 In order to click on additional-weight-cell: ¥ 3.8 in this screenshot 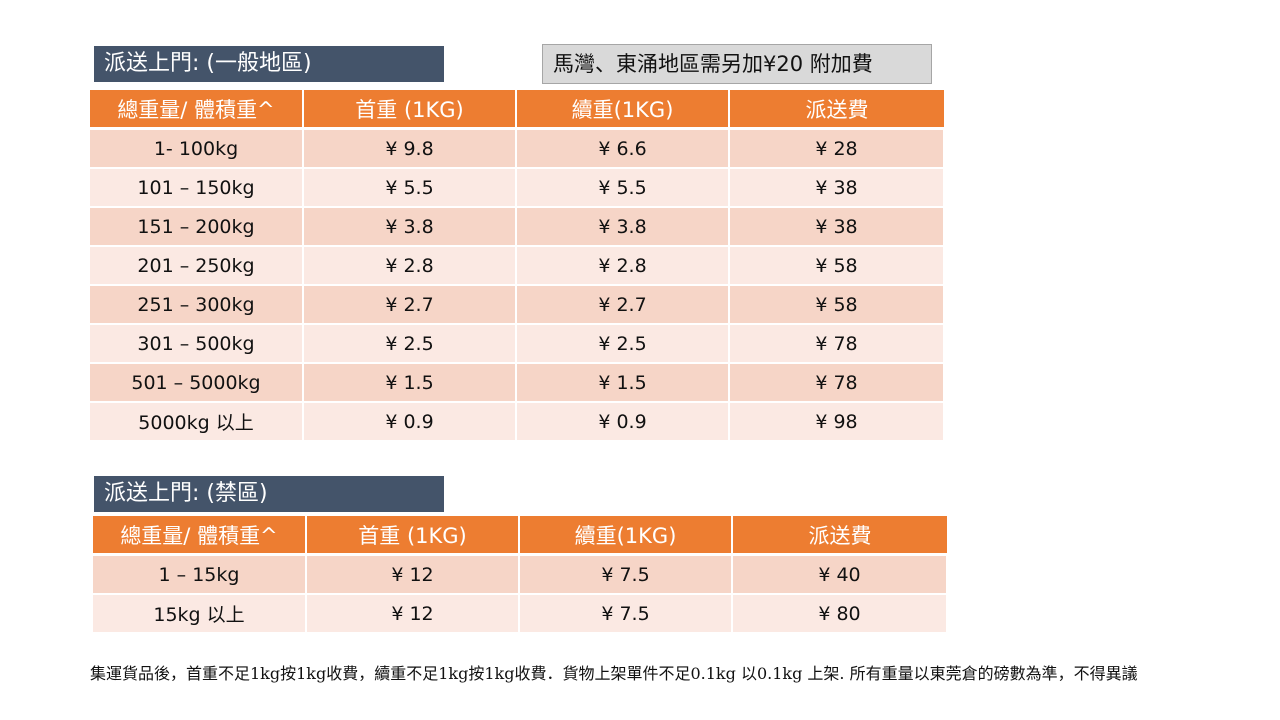, I will do `click(623, 227)`.